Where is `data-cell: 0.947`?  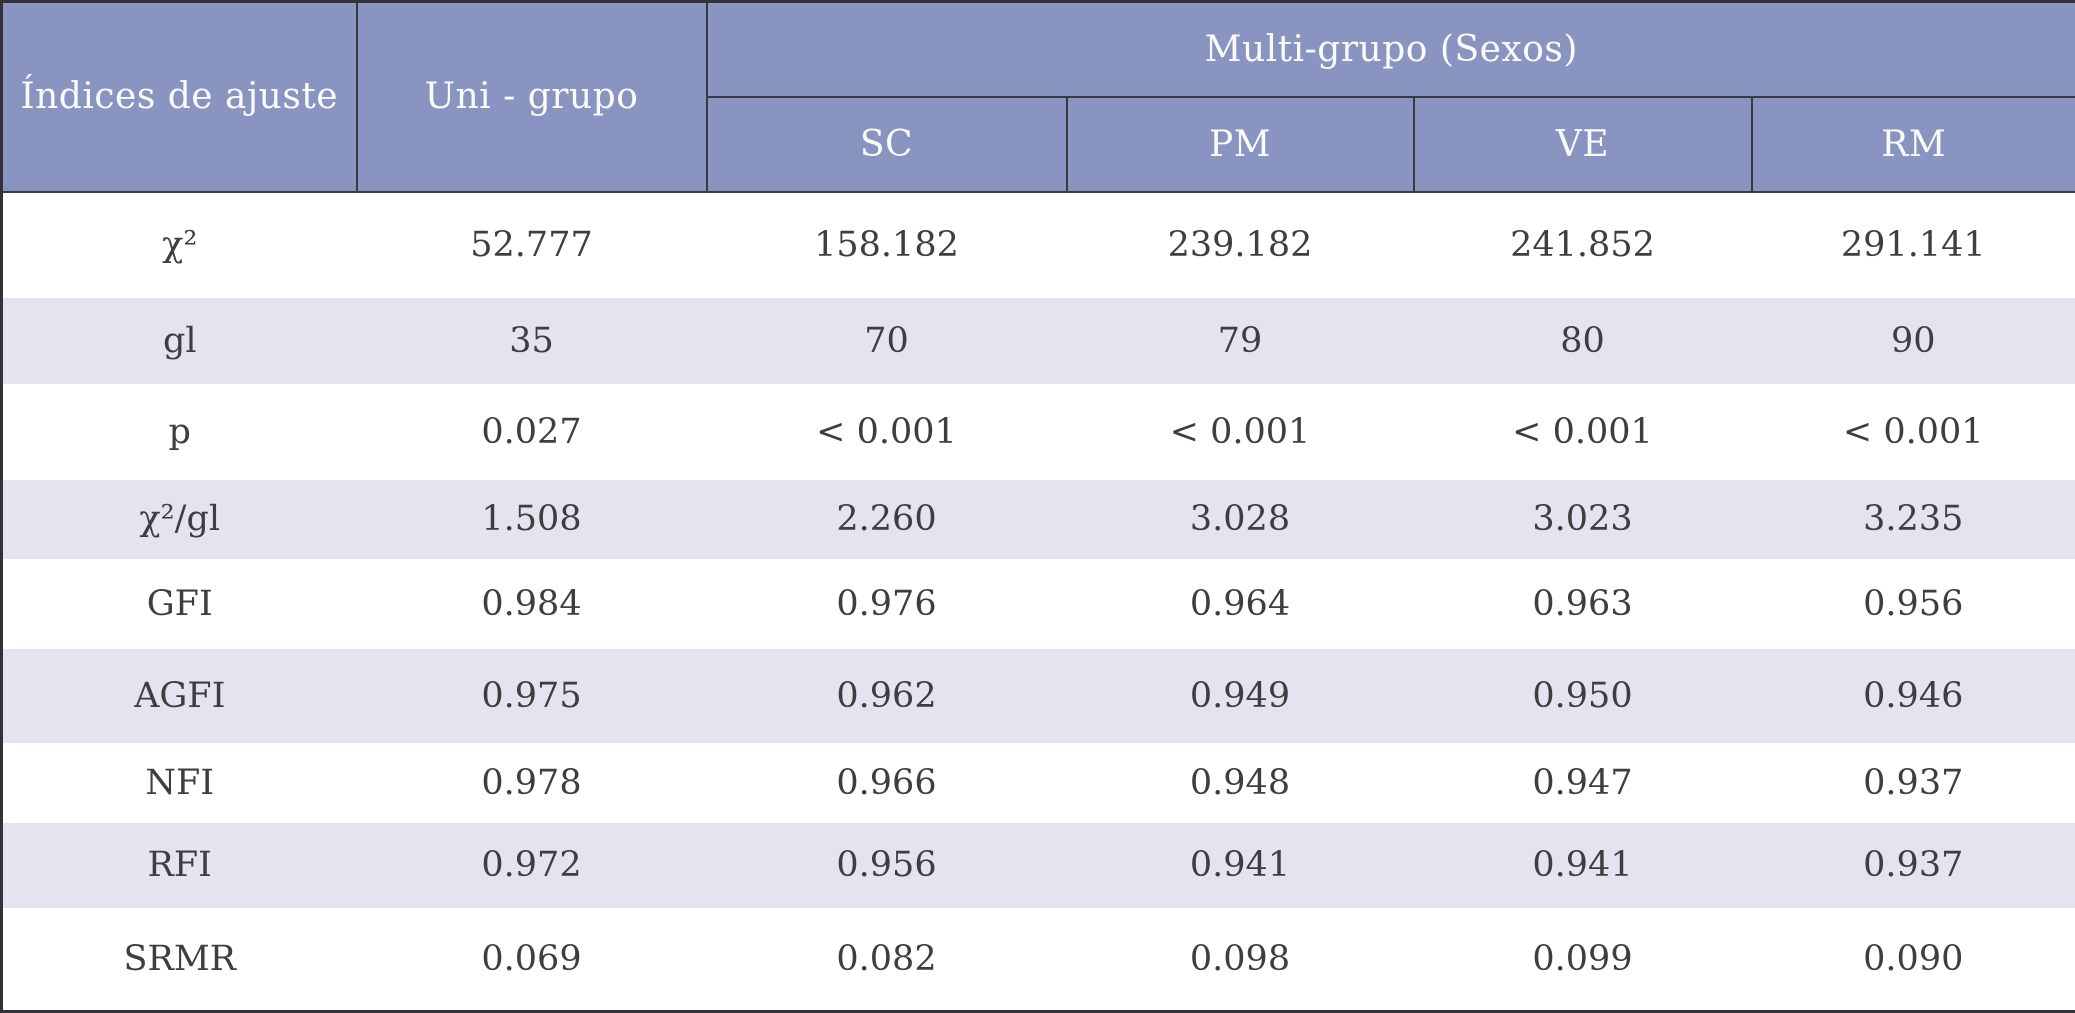
data-cell: 0.947 is located at coordinates (1582, 783).